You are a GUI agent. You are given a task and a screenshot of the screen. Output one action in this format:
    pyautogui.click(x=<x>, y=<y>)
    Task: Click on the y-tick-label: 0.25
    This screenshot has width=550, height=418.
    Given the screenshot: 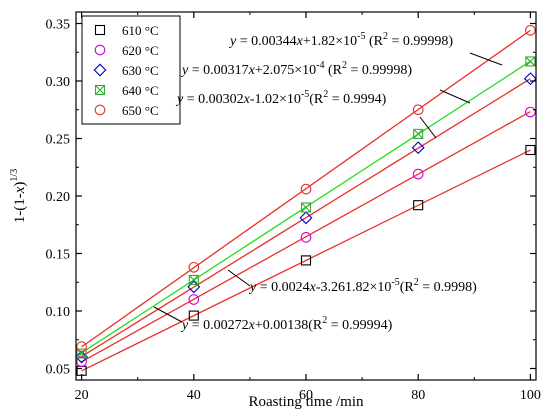 What is the action you would take?
    pyautogui.click(x=58, y=140)
    